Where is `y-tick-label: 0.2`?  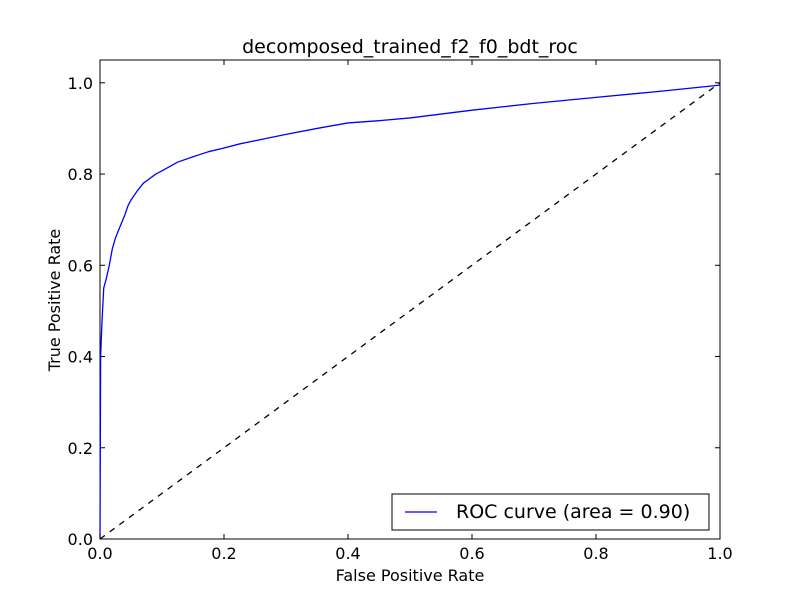
y-tick-label: 0.2 is located at coordinates (80, 448).